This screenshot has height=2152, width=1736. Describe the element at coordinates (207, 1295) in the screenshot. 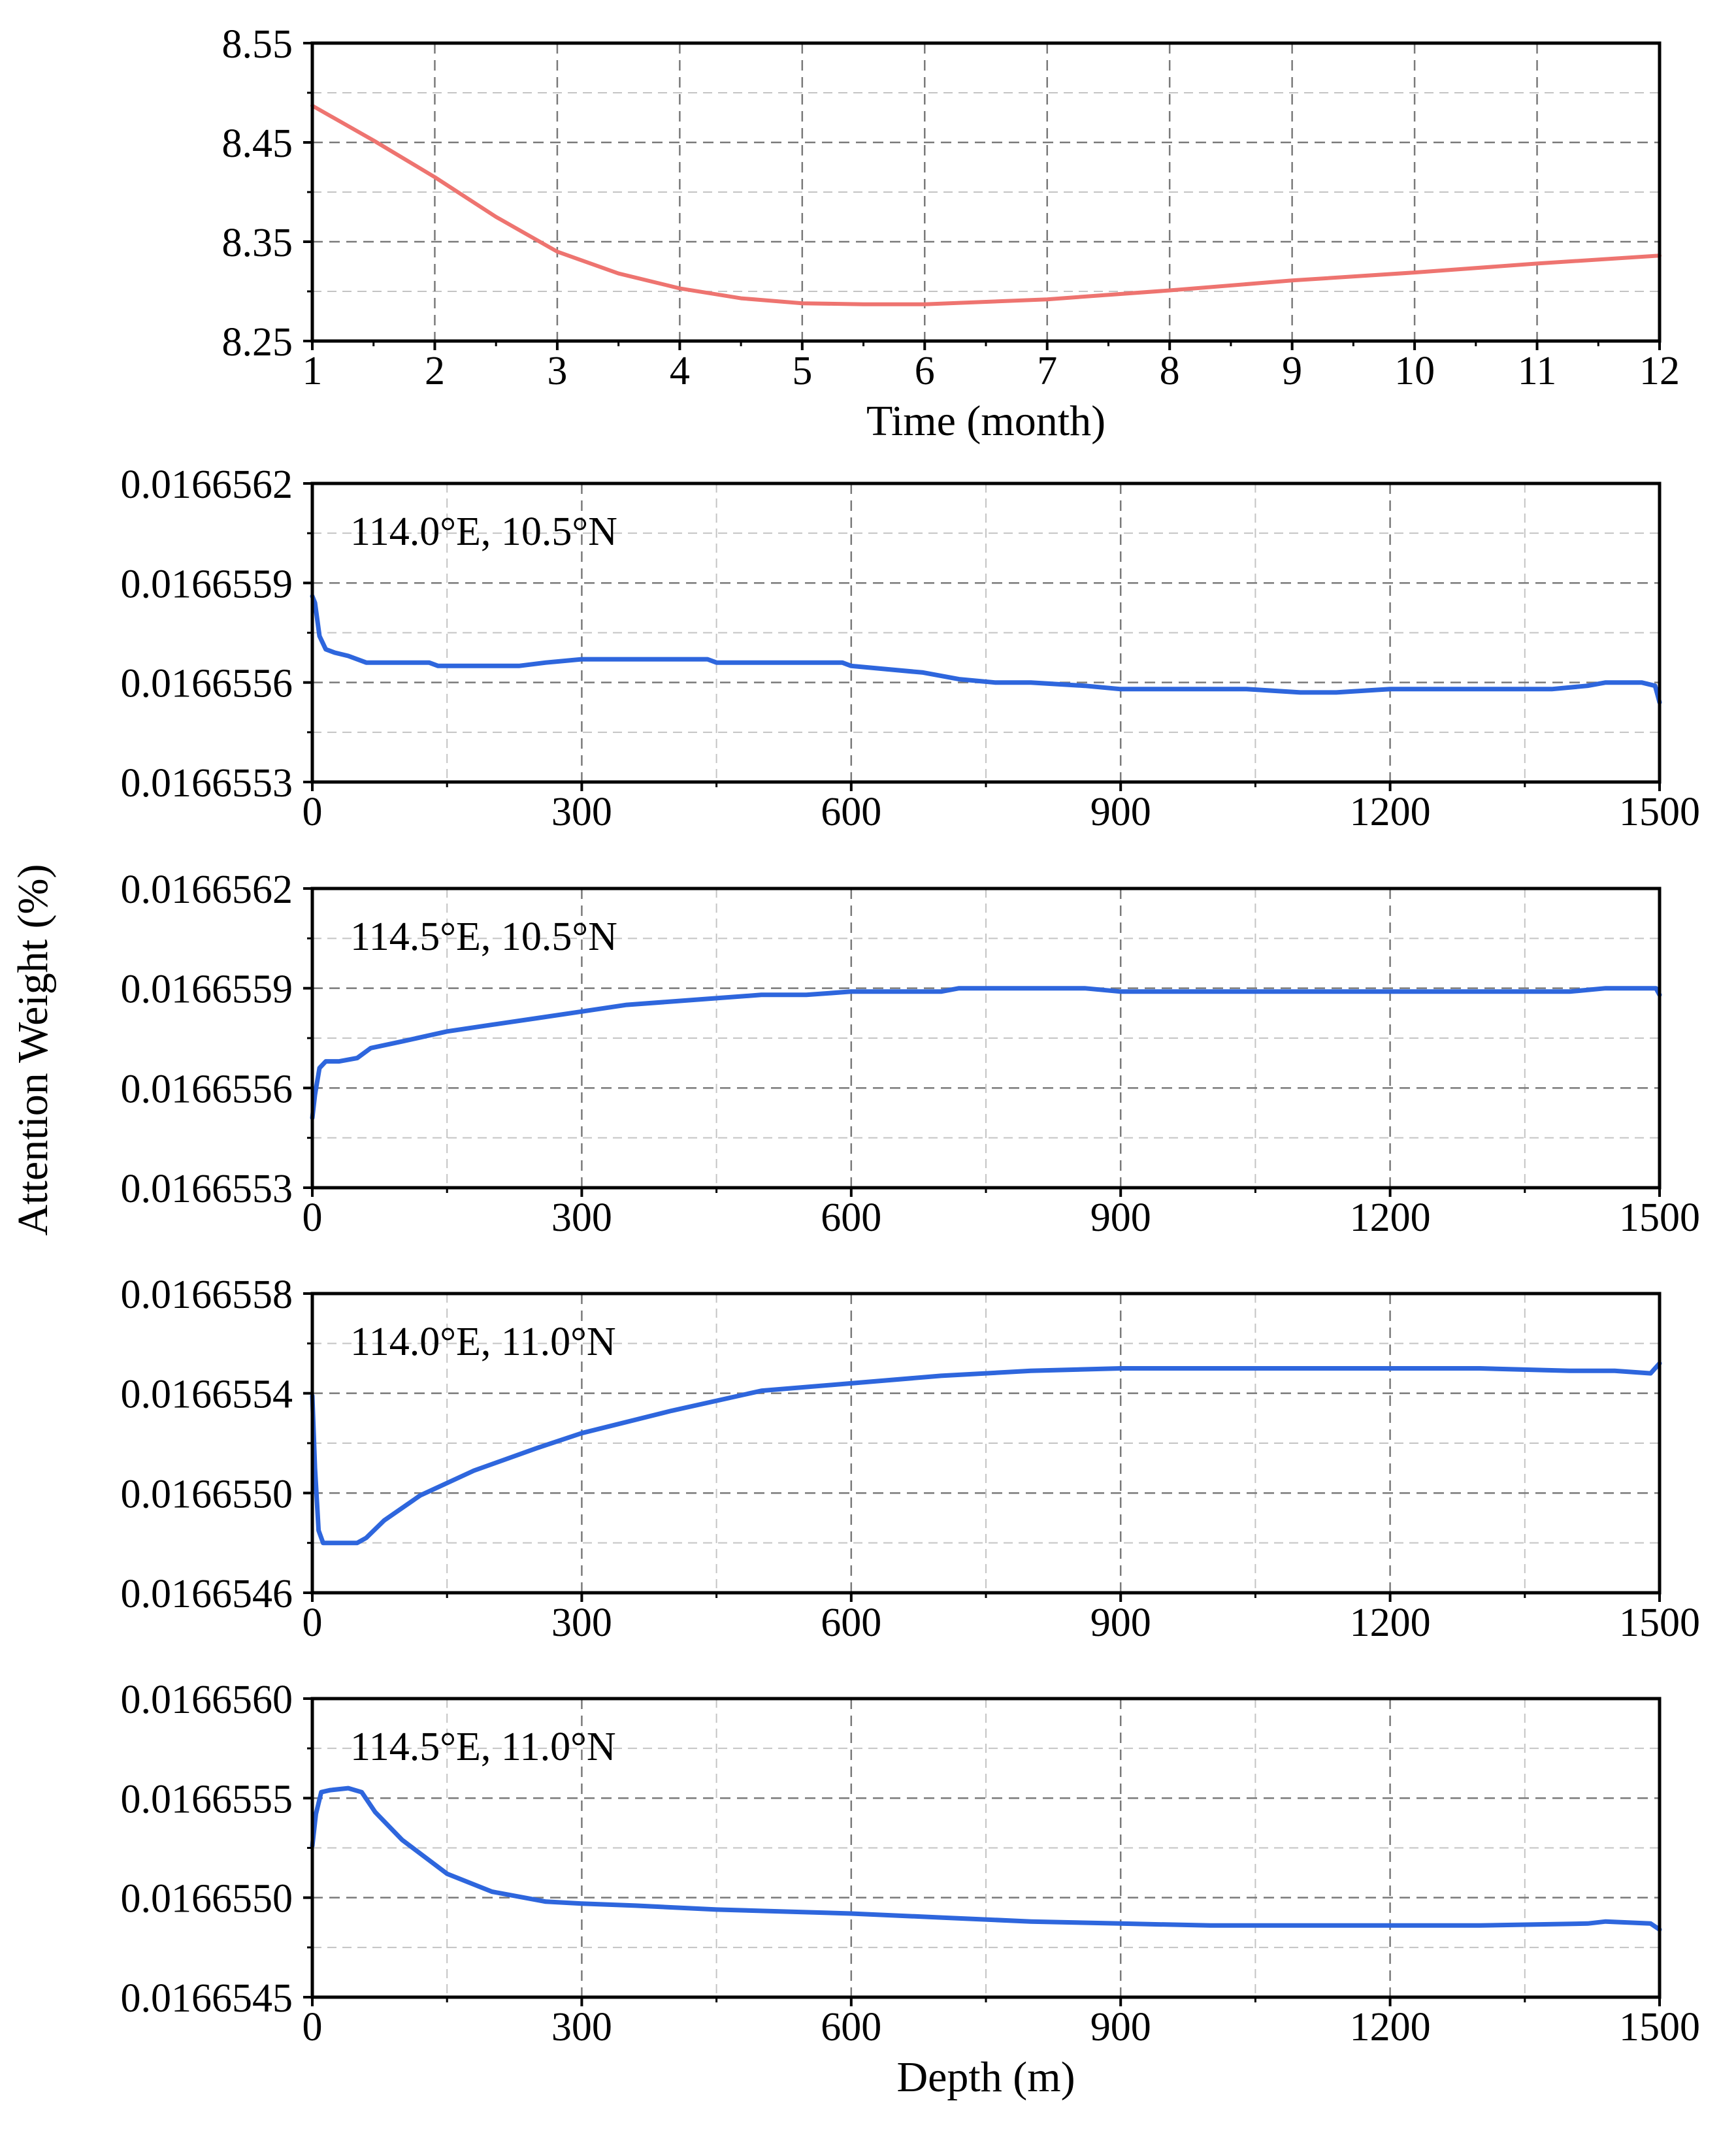

I see `y-tick-label: 0.0166558` at that location.